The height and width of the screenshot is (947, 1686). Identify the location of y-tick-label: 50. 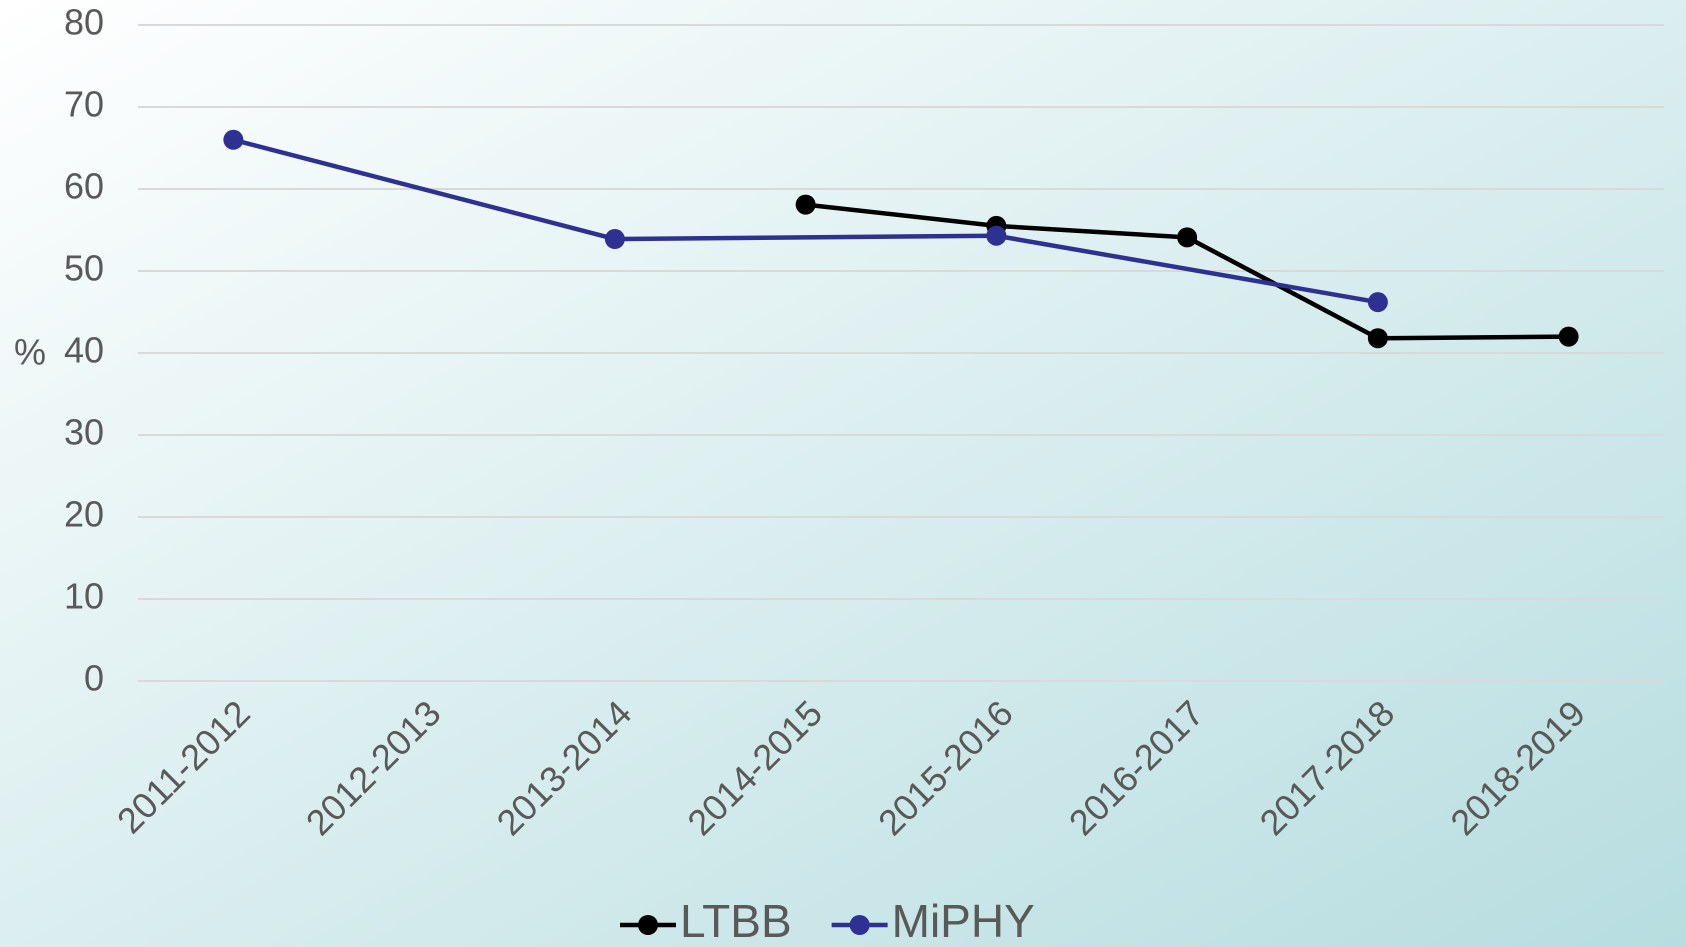
(84, 268).